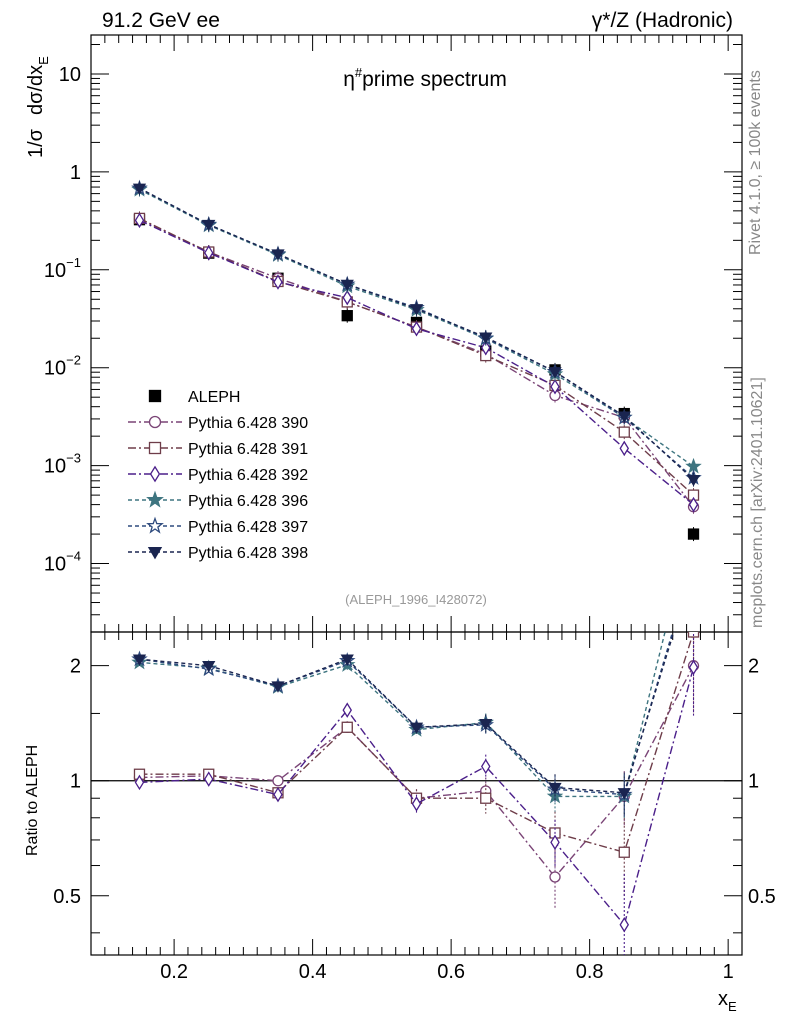  I want to click on legend-label: Pythia 6.428 392, so click(248, 475).